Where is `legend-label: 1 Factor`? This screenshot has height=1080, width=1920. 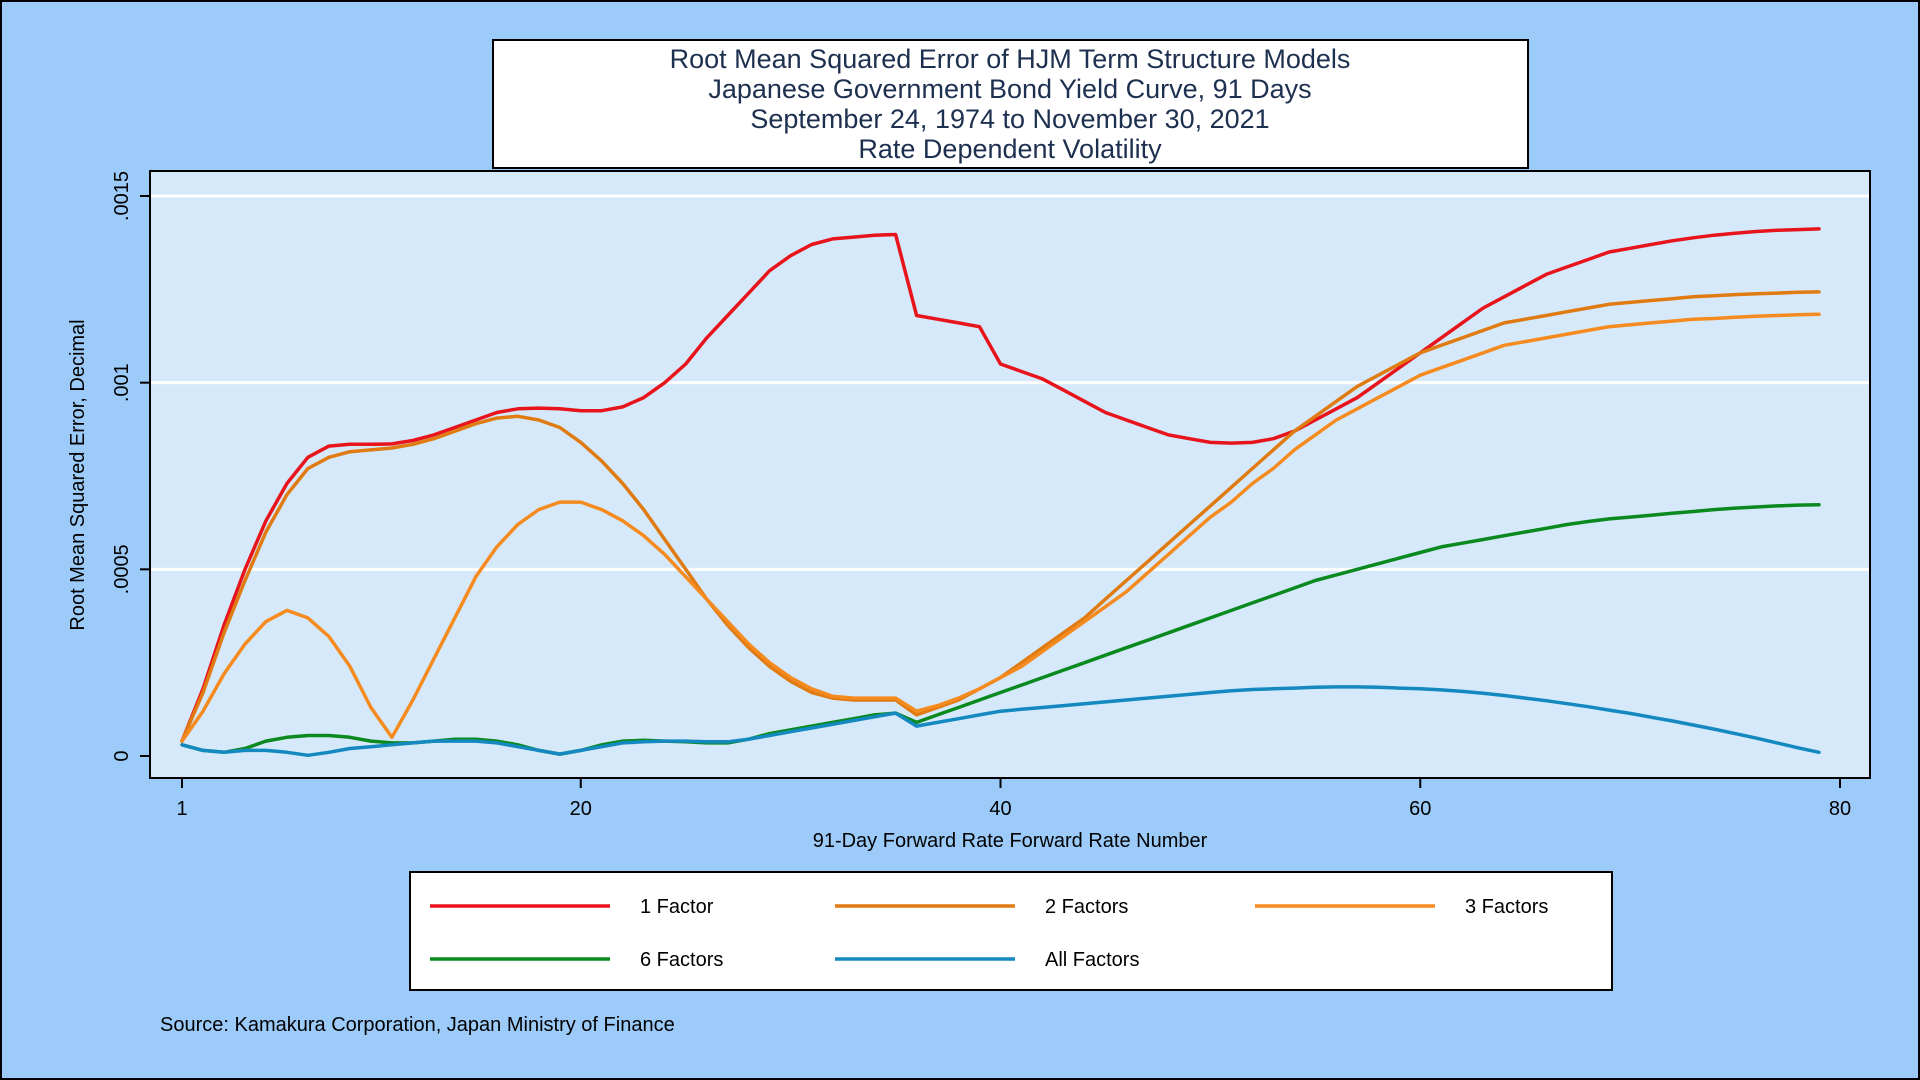 legend-label: 1 Factor is located at coordinates (677, 907).